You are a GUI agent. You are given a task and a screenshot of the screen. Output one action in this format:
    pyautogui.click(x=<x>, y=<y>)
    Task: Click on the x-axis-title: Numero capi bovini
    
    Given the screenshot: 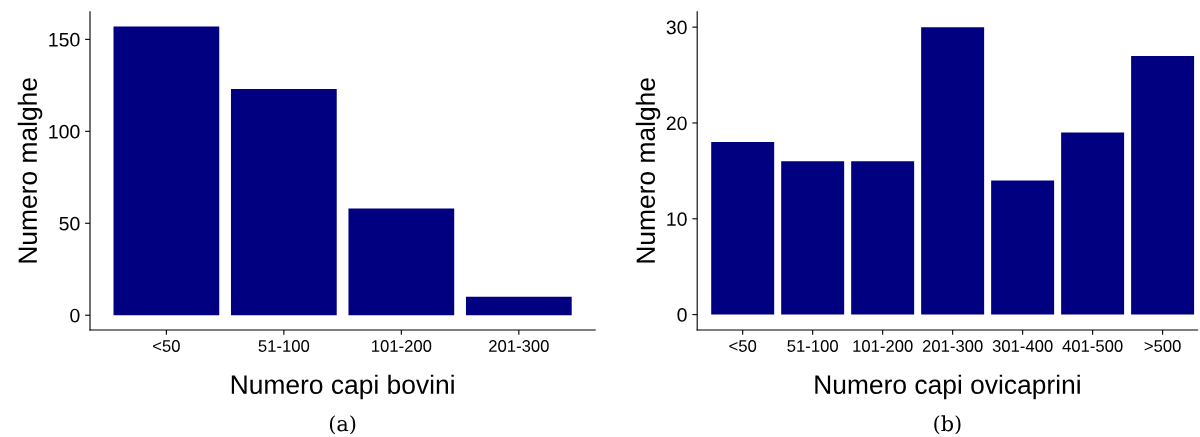 What is the action you would take?
    pyautogui.click(x=342, y=387)
    